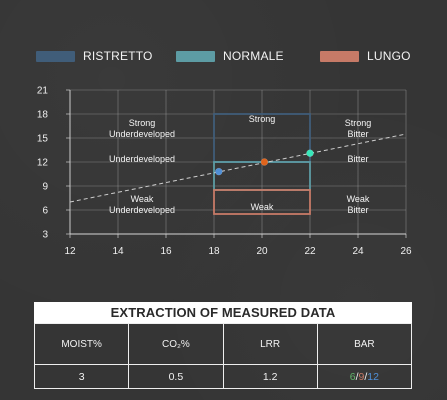 This screenshot has width=447, height=400. Describe the element at coordinates (43, 139) in the screenshot. I see `y-tick-label-15: 15` at that location.